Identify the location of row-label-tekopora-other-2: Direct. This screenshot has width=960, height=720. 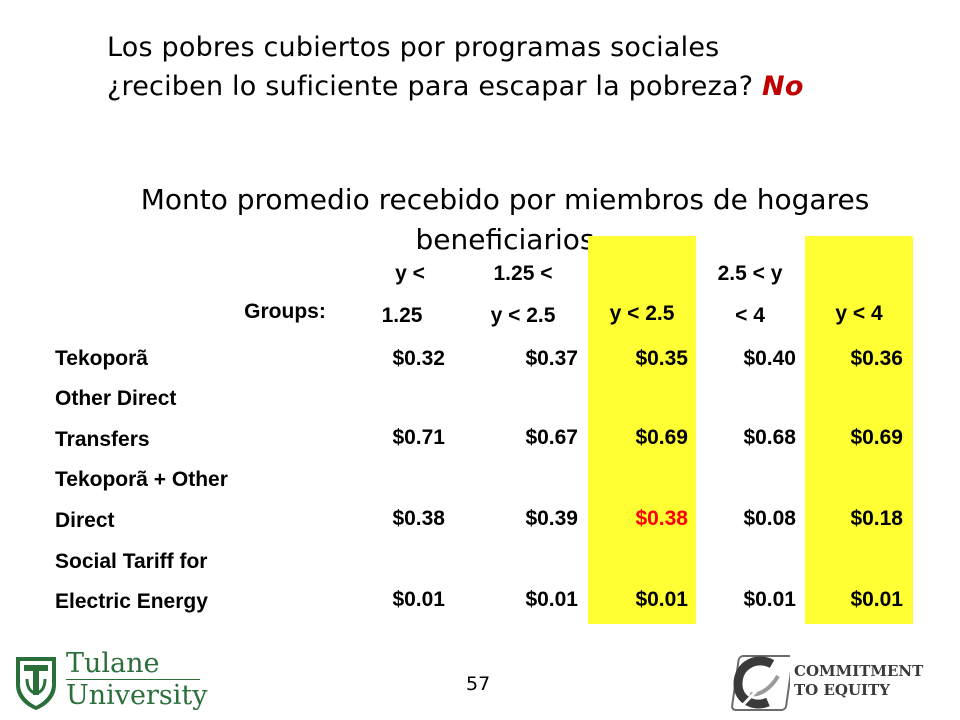
(85, 520).